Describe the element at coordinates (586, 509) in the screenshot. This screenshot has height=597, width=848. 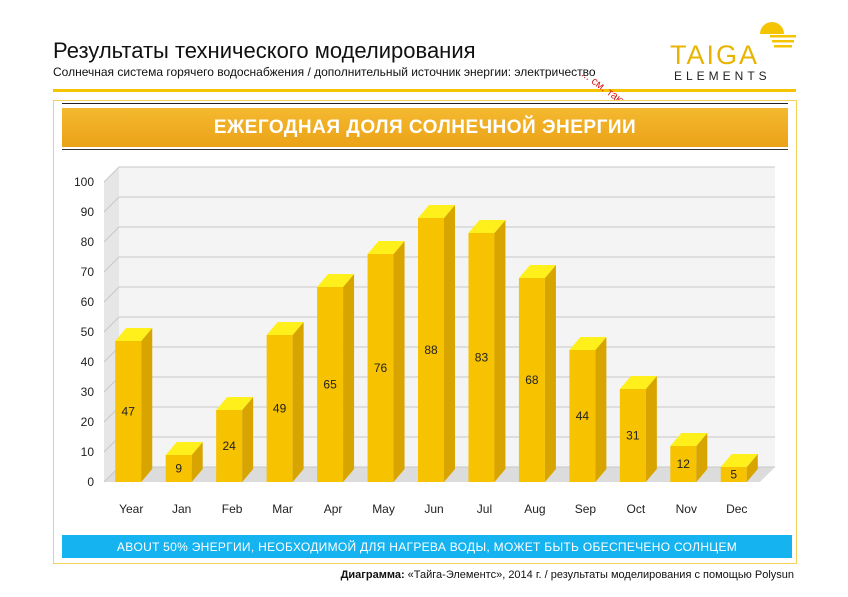
I see `x-tick-label: Sep` at that location.